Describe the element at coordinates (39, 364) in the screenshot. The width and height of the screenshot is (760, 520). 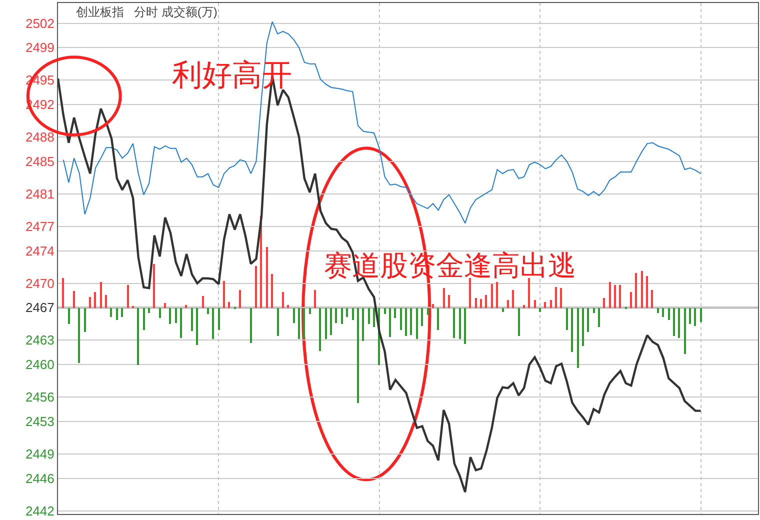
I see `y-tick-label: 2460` at that location.